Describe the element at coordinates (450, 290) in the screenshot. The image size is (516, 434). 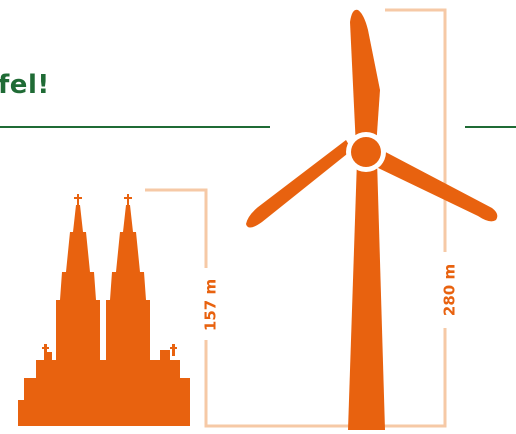
I see `turbine-height-label: 280 m` at that location.